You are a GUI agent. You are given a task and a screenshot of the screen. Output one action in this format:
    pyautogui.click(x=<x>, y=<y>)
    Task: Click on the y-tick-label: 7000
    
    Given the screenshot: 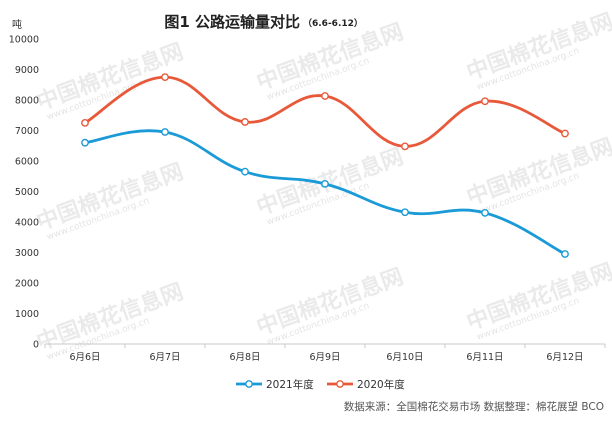 What is the action you would take?
    pyautogui.click(x=27, y=131)
    